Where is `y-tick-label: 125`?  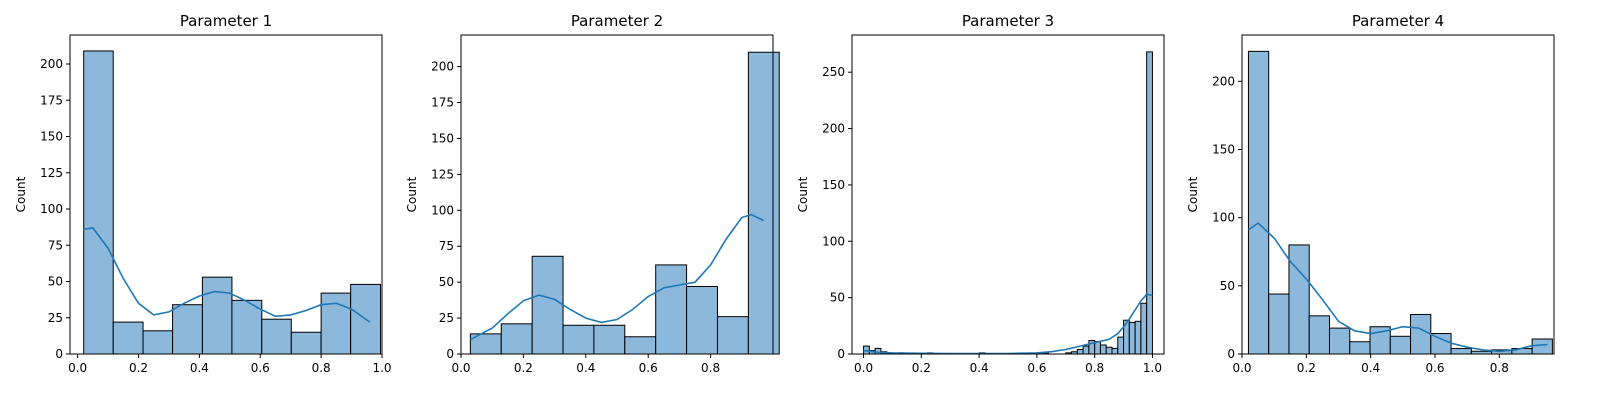 y-tick-label: 125 is located at coordinates (442, 174).